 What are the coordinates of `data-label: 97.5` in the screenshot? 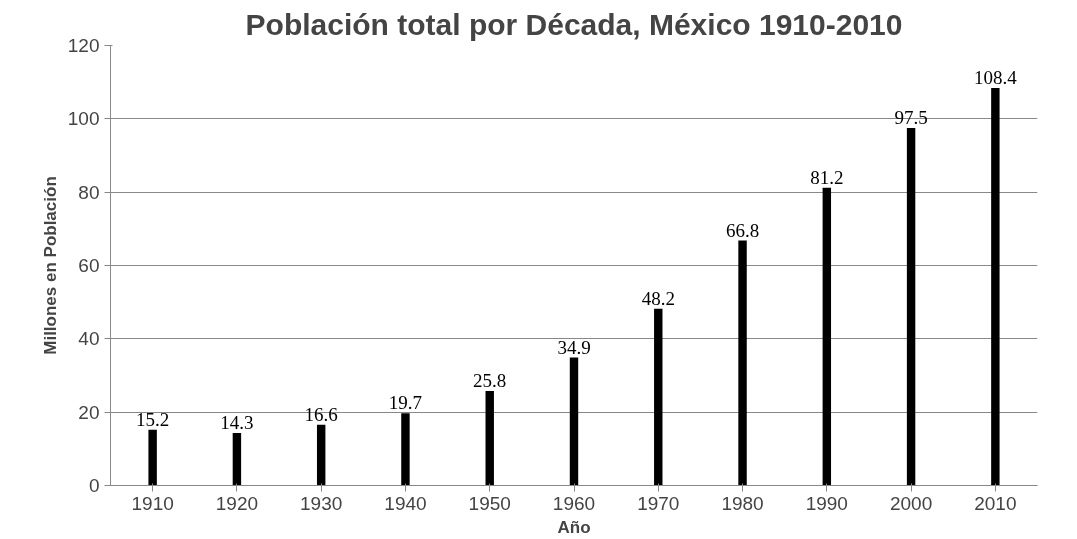 It's located at (911, 117).